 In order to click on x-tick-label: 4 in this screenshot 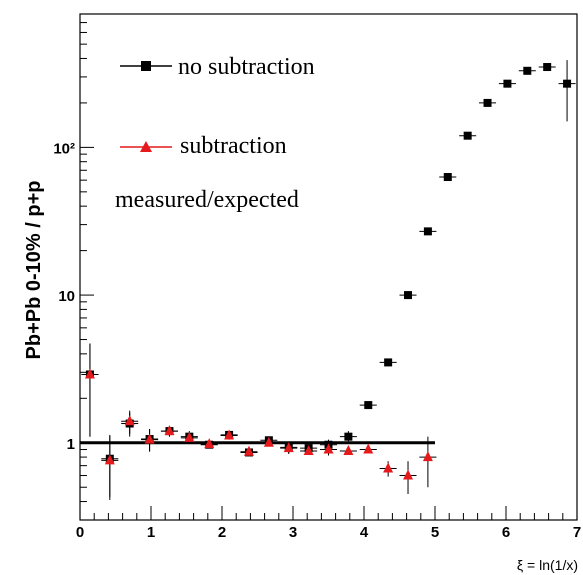, I will do `click(364, 532)`.